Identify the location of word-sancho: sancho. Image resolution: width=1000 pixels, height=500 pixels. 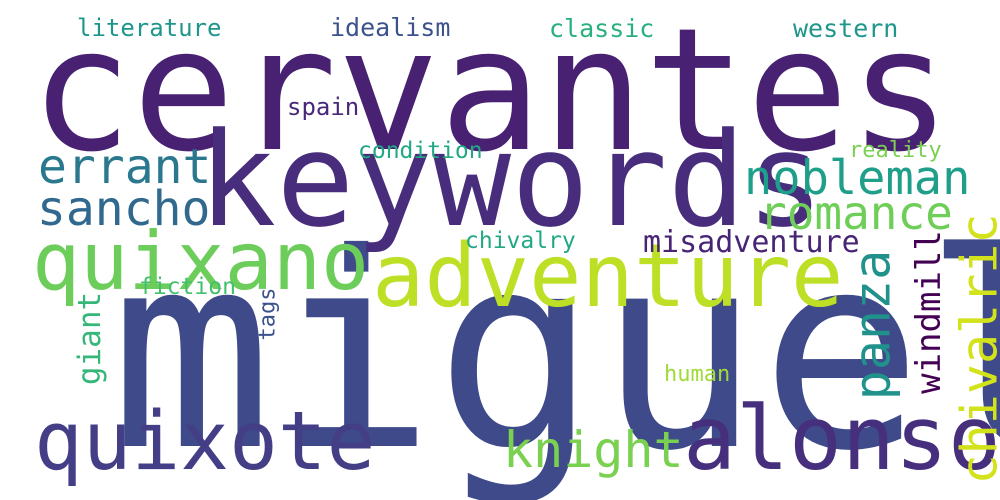
(124, 209).